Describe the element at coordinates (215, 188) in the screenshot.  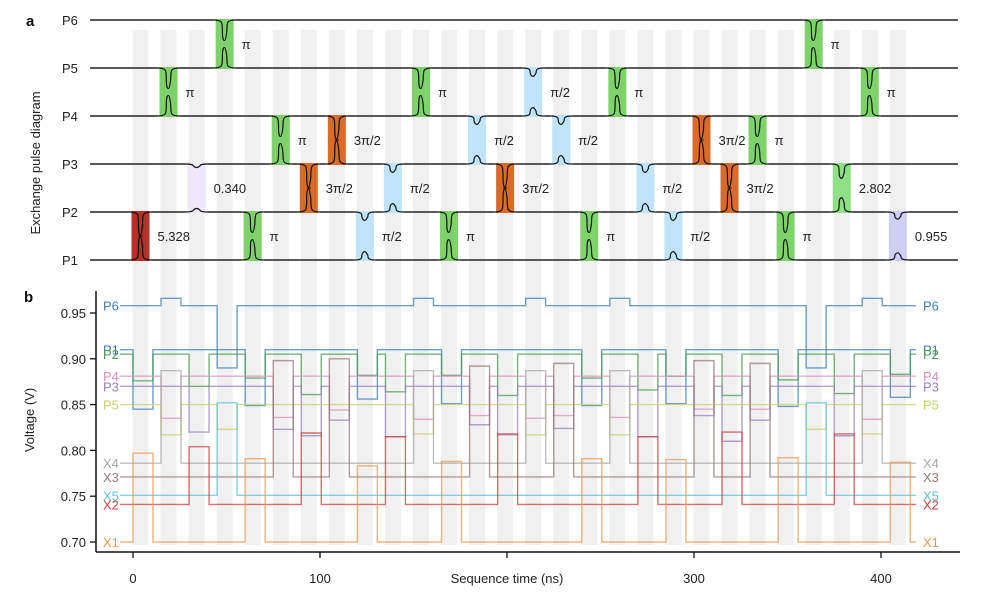
I see `exchange-pulse: 0.340` at that location.